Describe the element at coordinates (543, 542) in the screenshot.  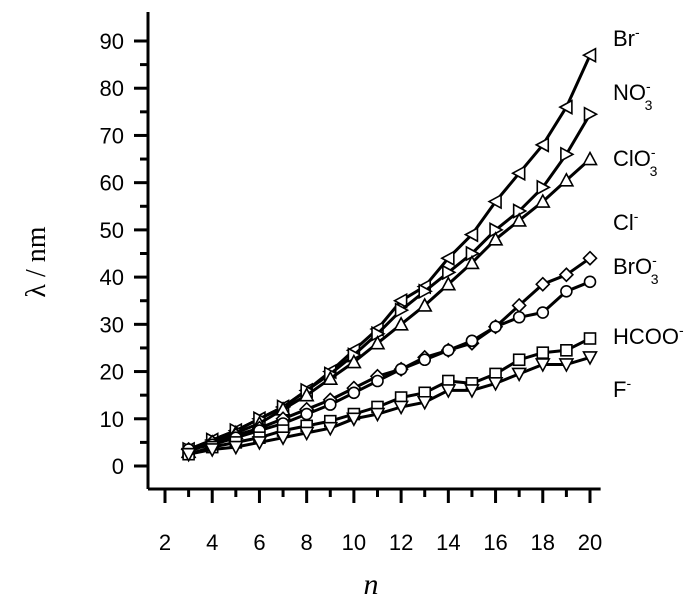
I see `x-tick-label: 18` at that location.